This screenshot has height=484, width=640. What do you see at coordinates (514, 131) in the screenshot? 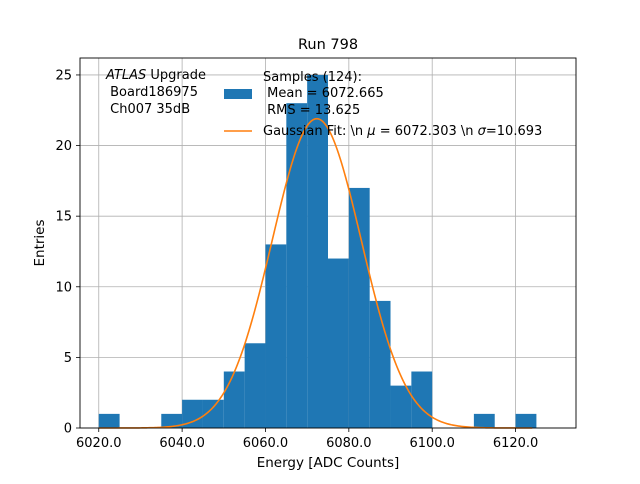
I see `legend-fit-suffix: =10.693` at bounding box center [514, 131].